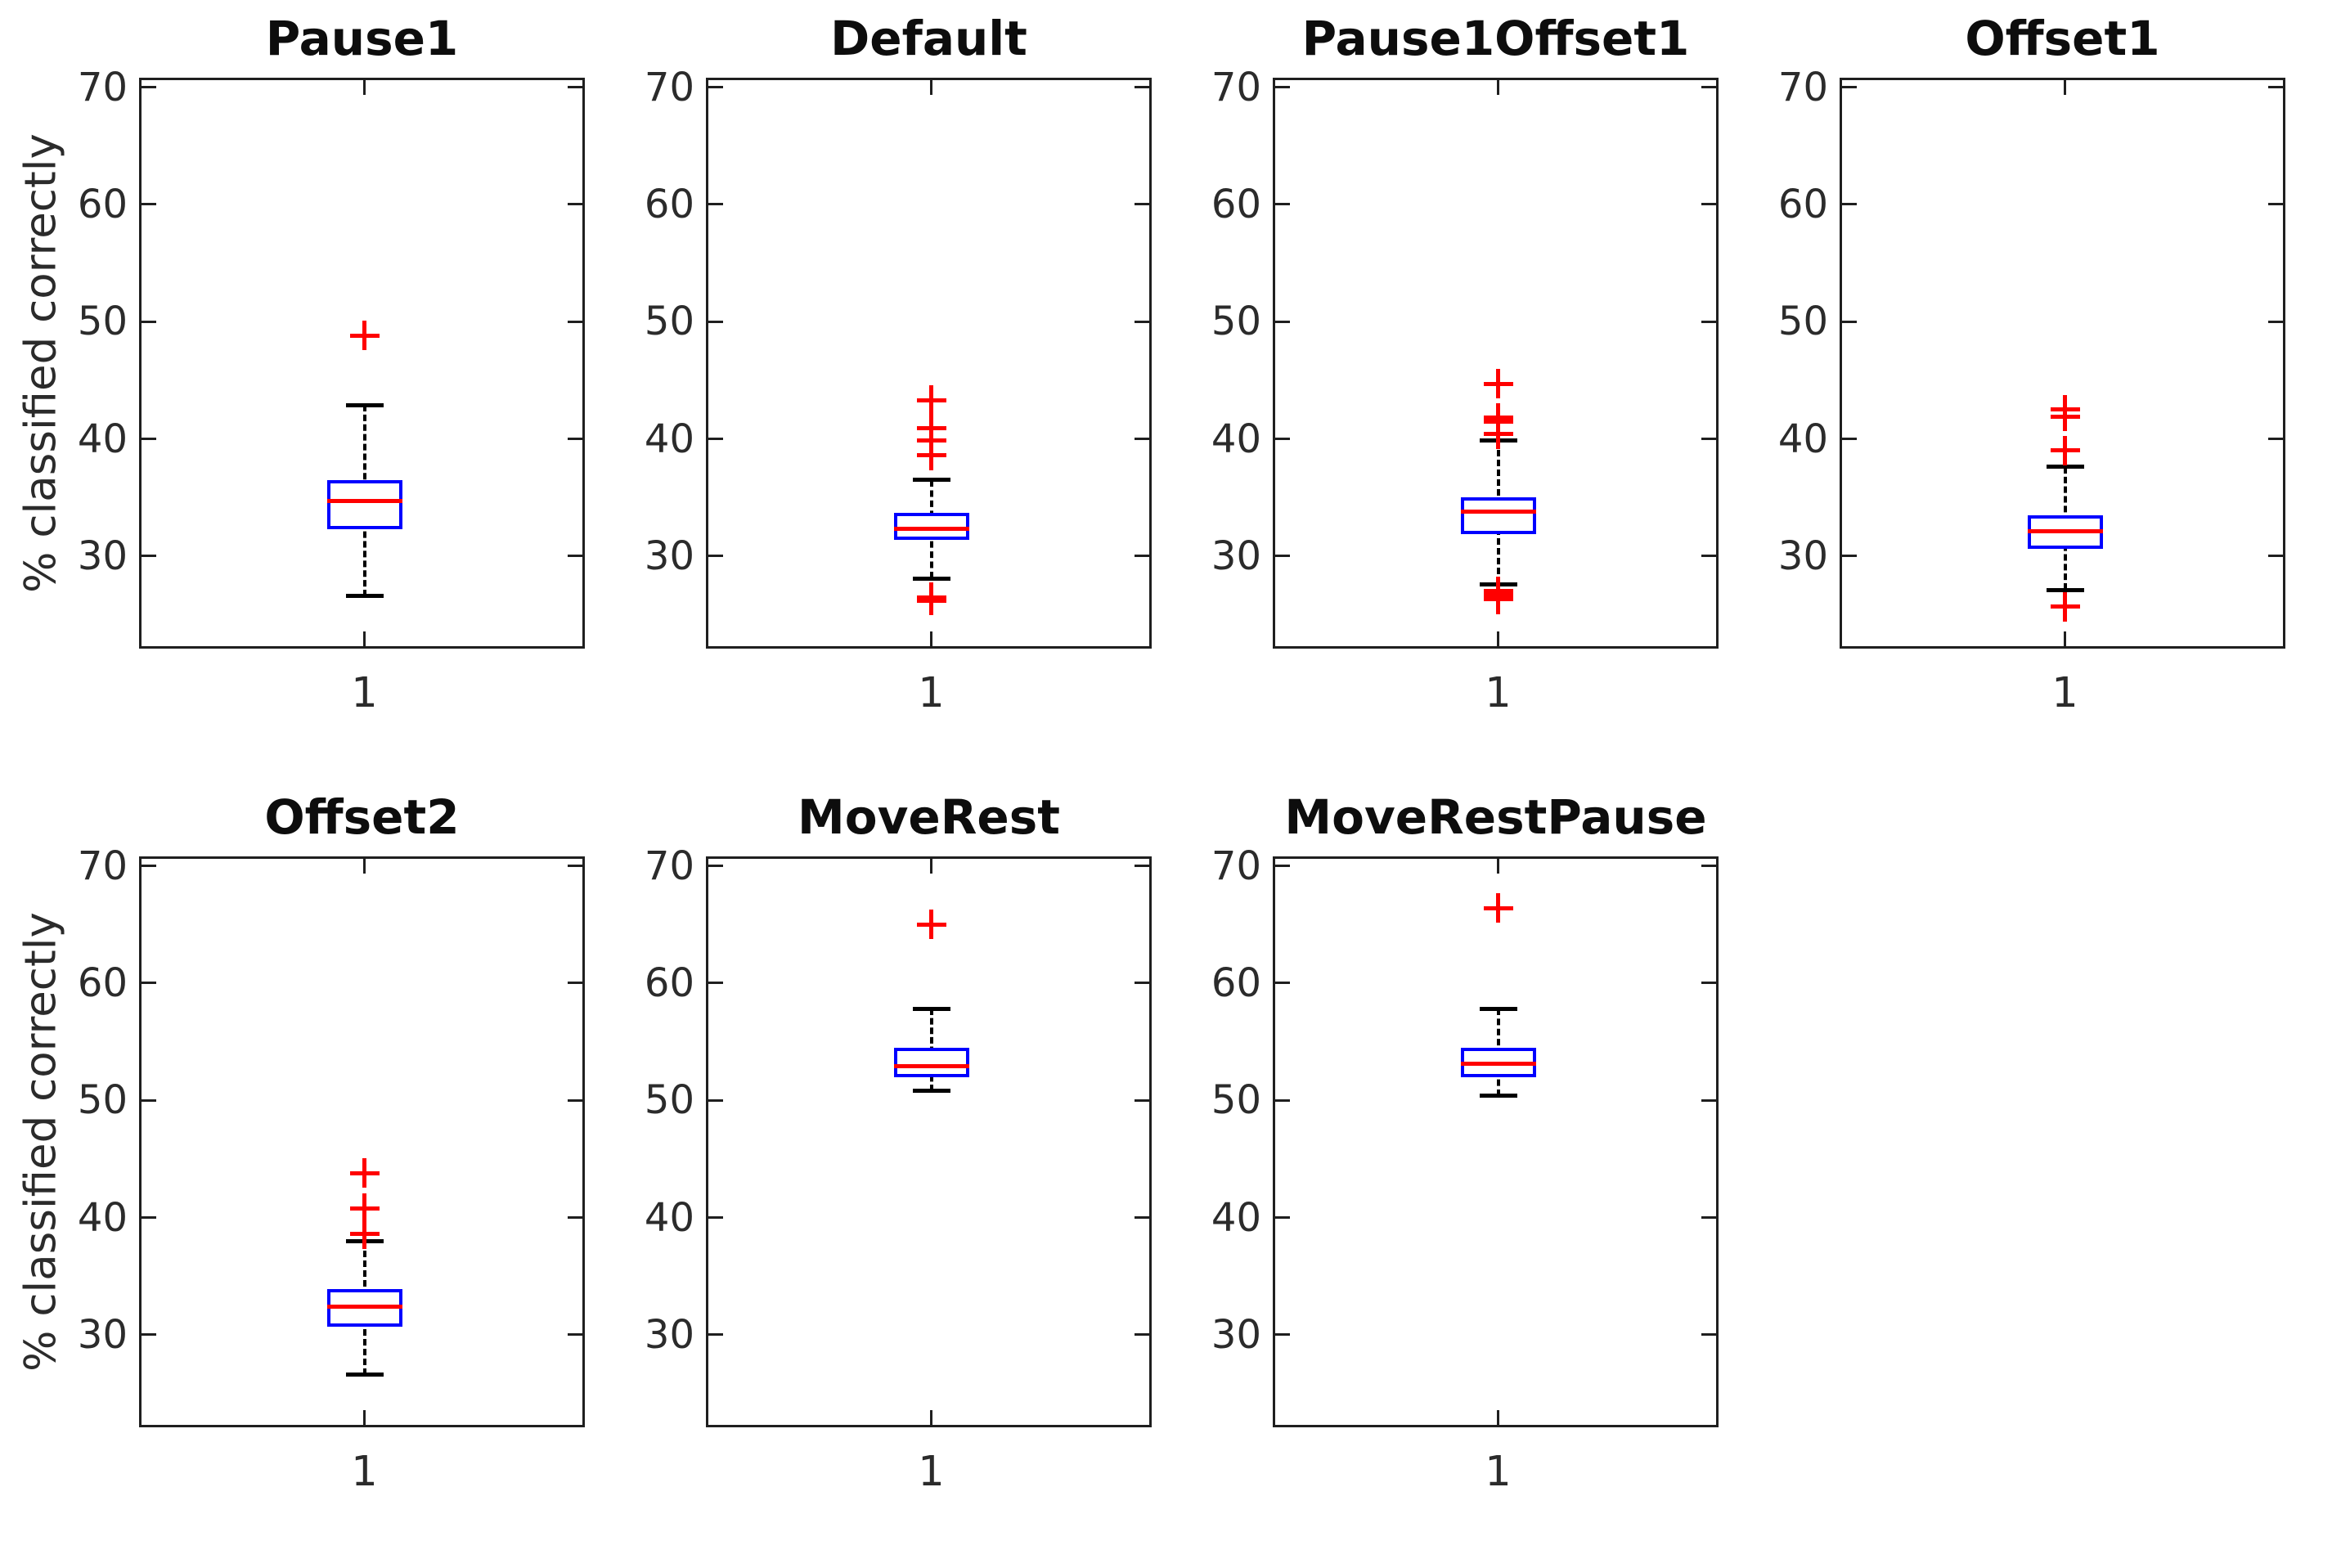 This screenshot has height=1568, width=2341. Describe the element at coordinates (898, 1142) in the screenshot. I see `subplot-moverest: MoveRest 30 40 50 60 70 1` at that location.